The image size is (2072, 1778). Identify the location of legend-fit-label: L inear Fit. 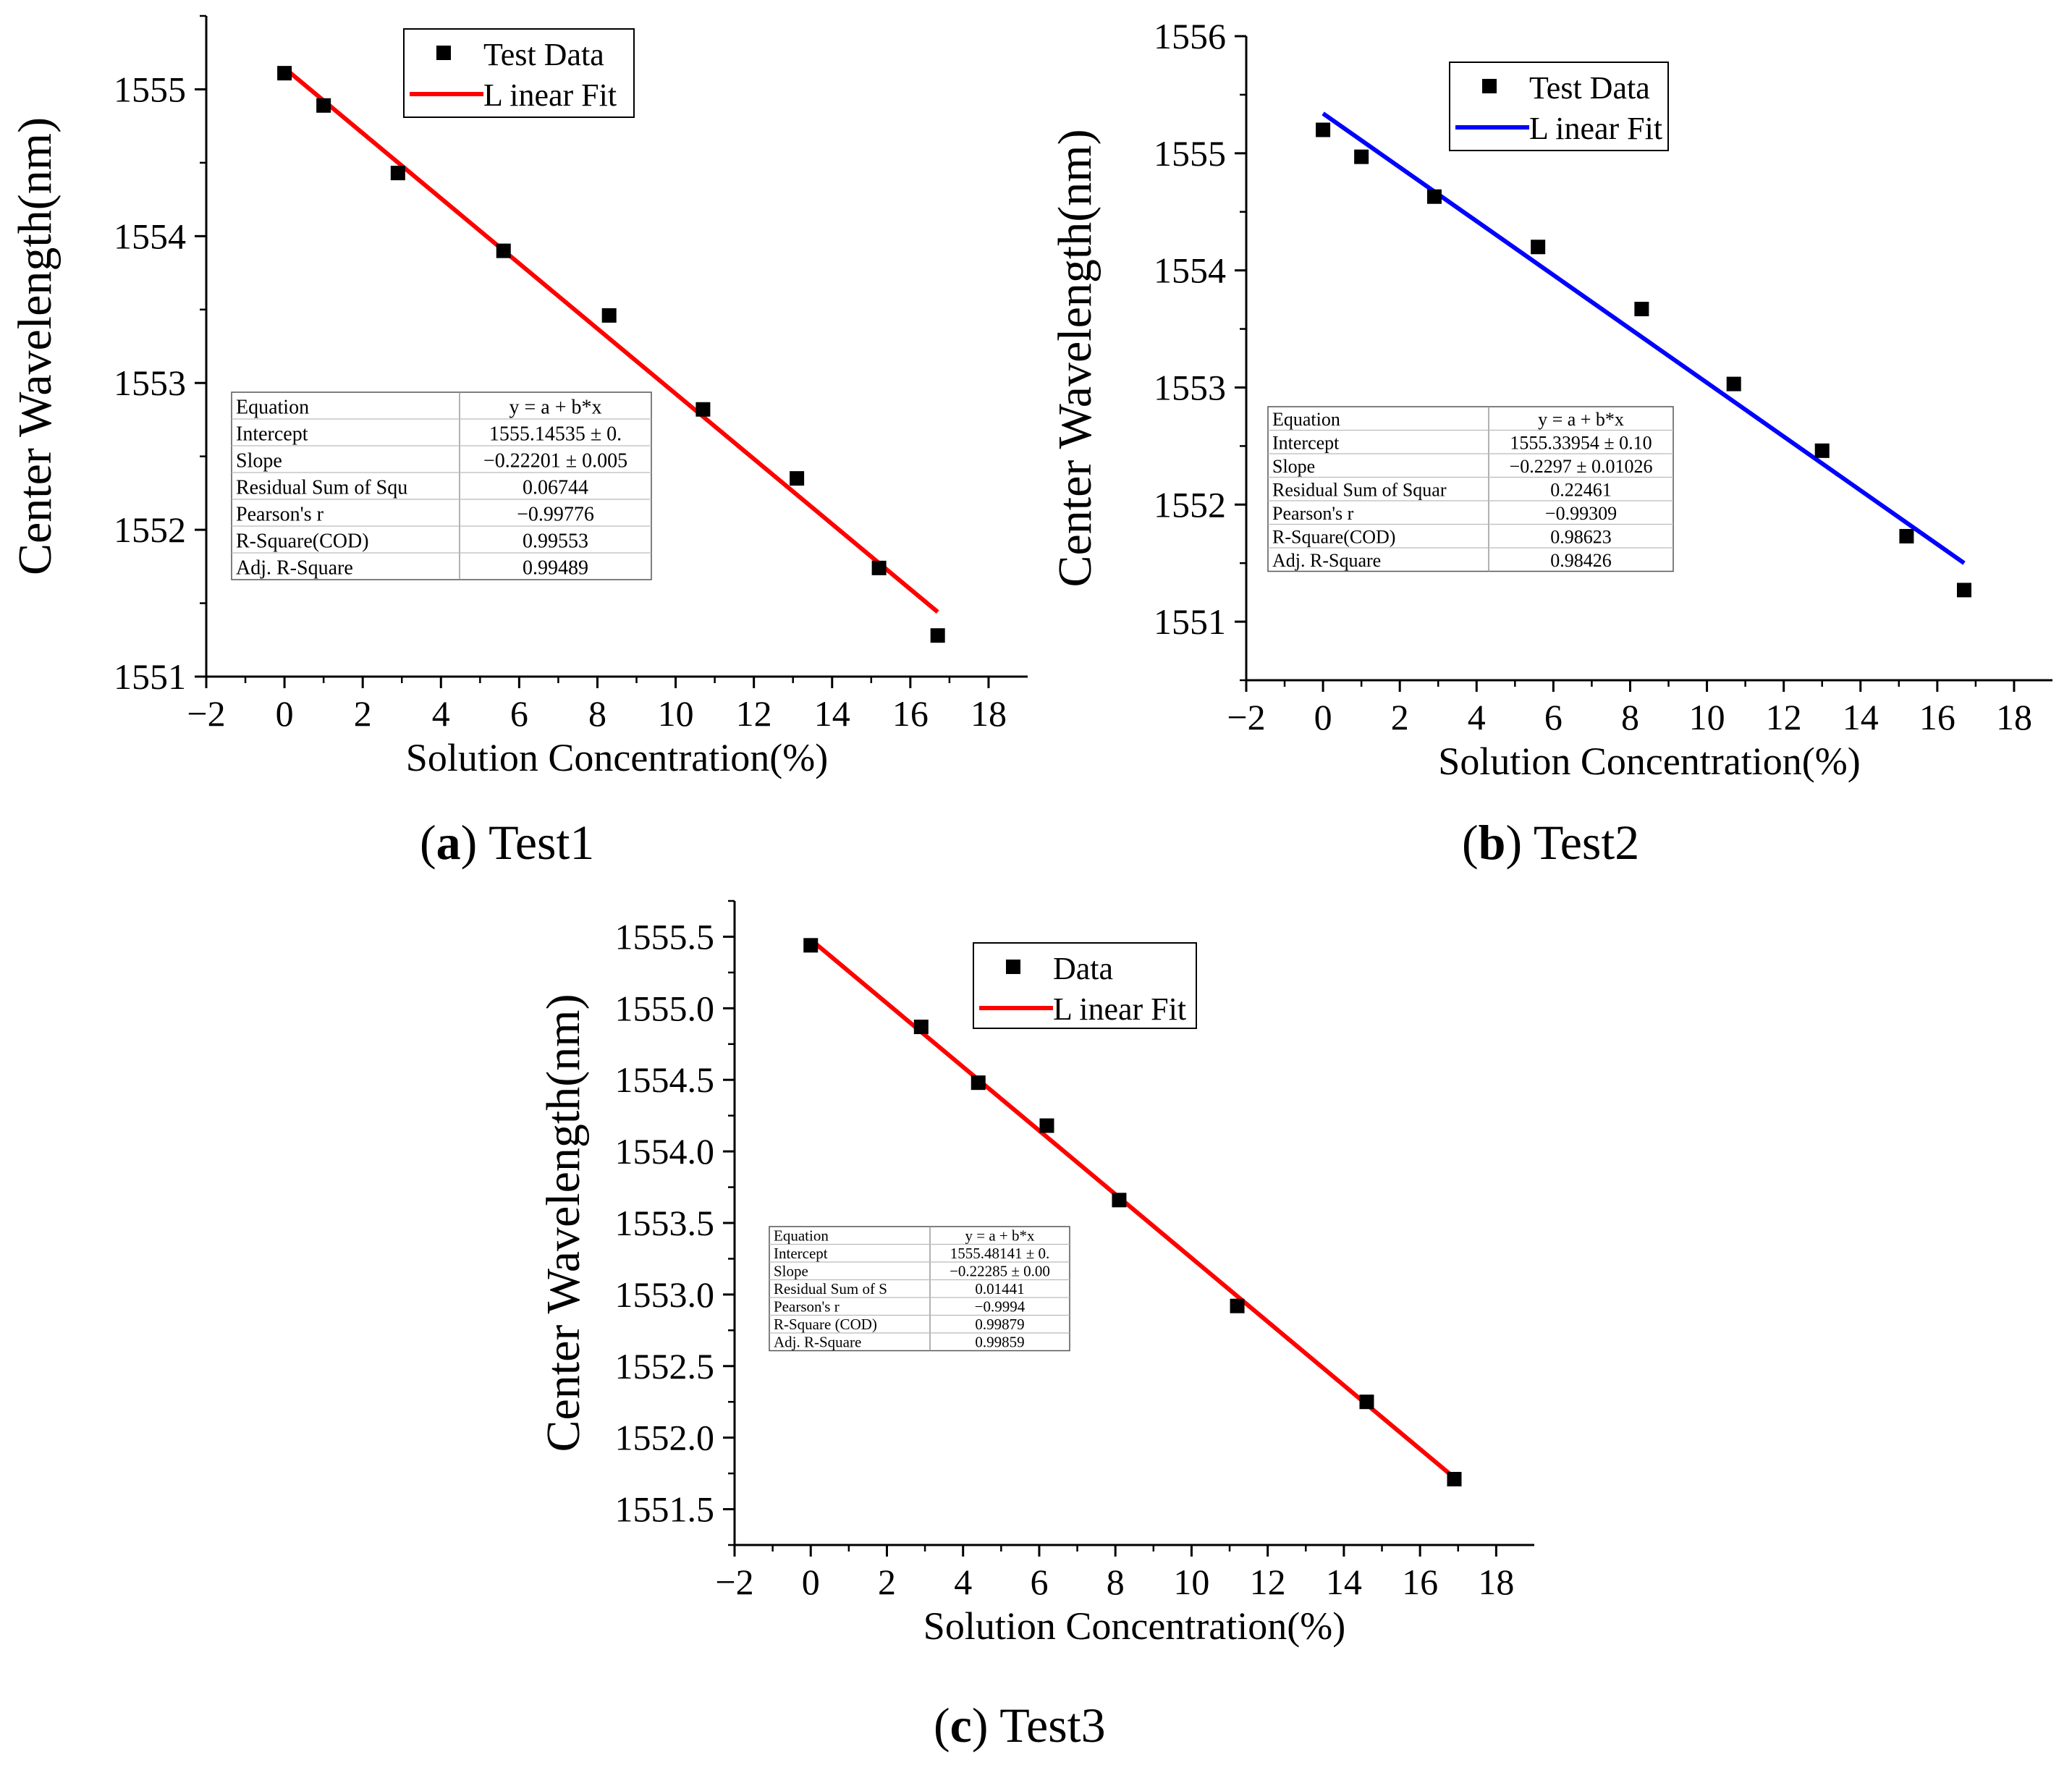
(1595, 128).